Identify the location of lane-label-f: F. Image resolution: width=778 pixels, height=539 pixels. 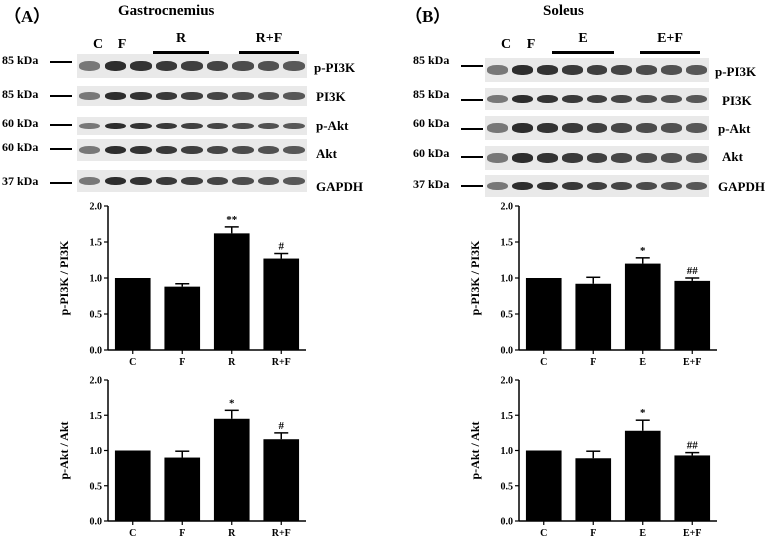
(122, 44).